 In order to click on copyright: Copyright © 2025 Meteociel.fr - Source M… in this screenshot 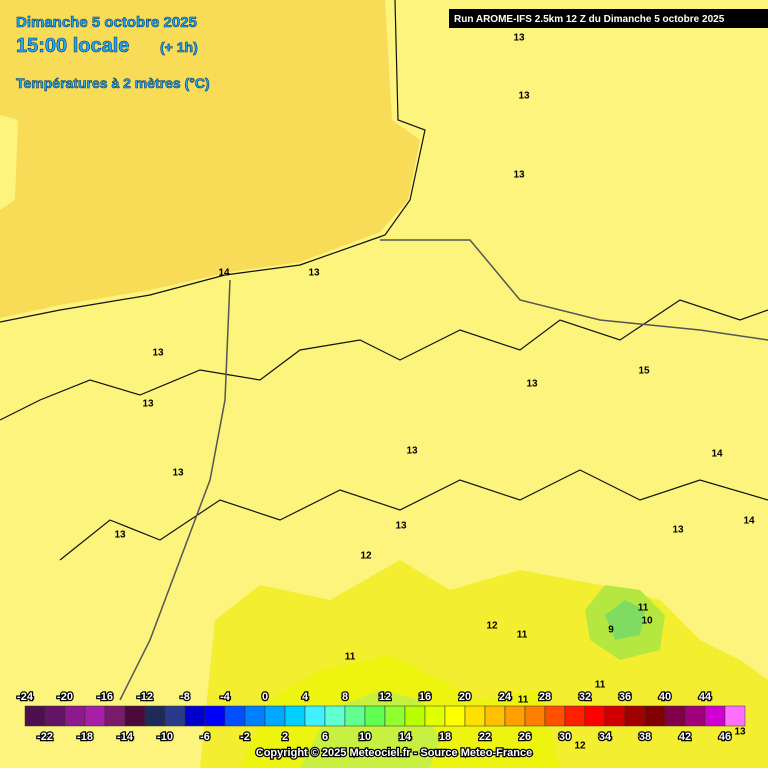, I will do `click(394, 753)`.